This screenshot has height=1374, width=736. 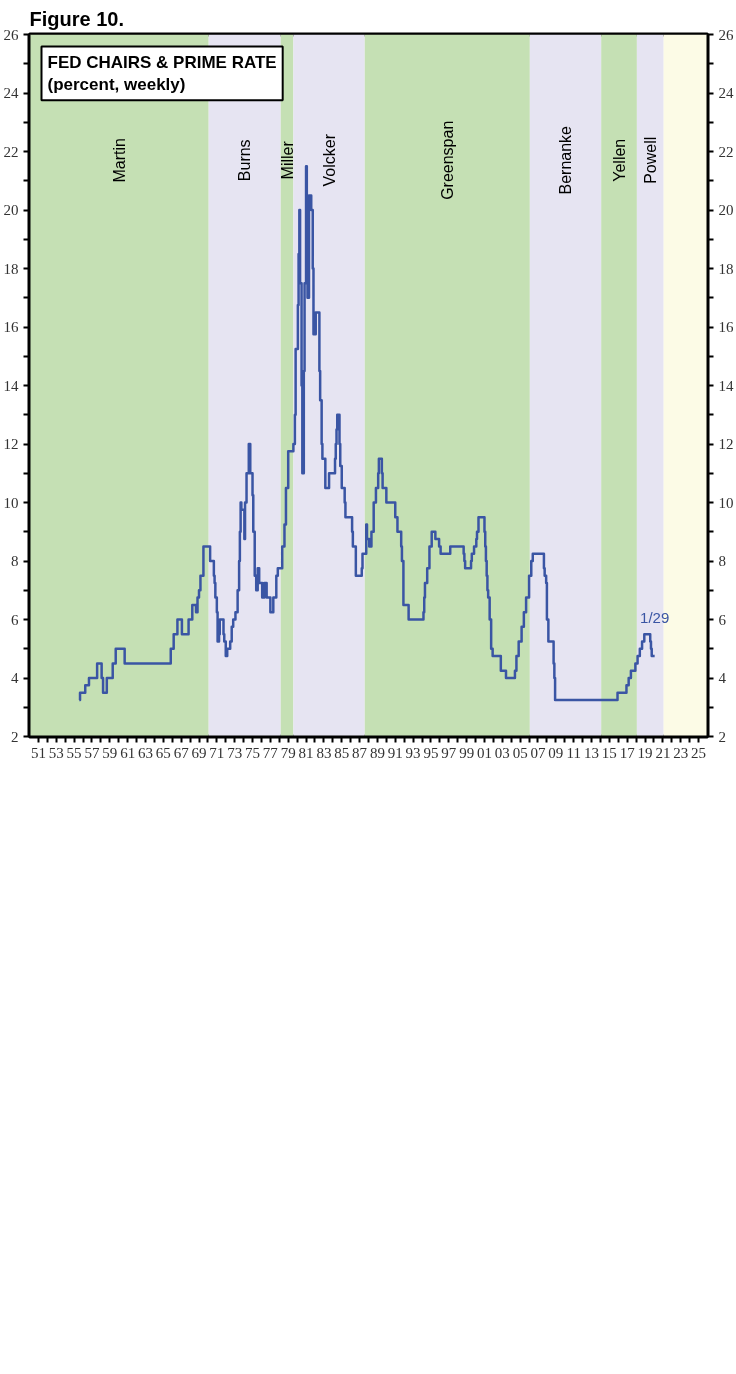 What do you see at coordinates (181, 752) in the screenshot?
I see `x-tick-label: 67` at bounding box center [181, 752].